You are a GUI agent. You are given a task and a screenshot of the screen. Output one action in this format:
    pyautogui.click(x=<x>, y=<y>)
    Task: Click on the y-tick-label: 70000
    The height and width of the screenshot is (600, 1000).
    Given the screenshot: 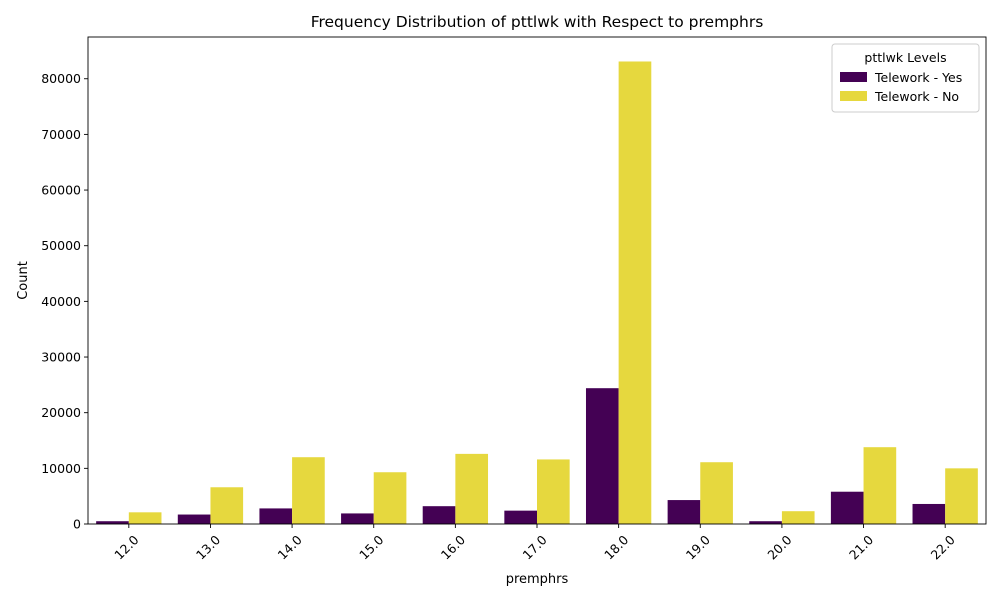 What is the action you would take?
    pyautogui.click(x=61, y=134)
    